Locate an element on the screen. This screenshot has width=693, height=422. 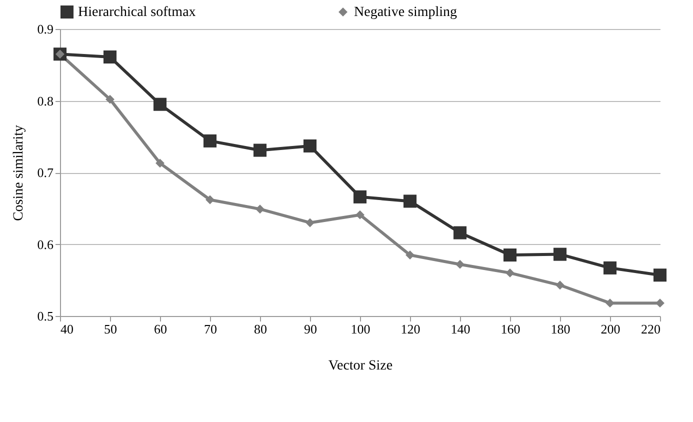
x-tick-label: 50 is located at coordinates (110, 329).